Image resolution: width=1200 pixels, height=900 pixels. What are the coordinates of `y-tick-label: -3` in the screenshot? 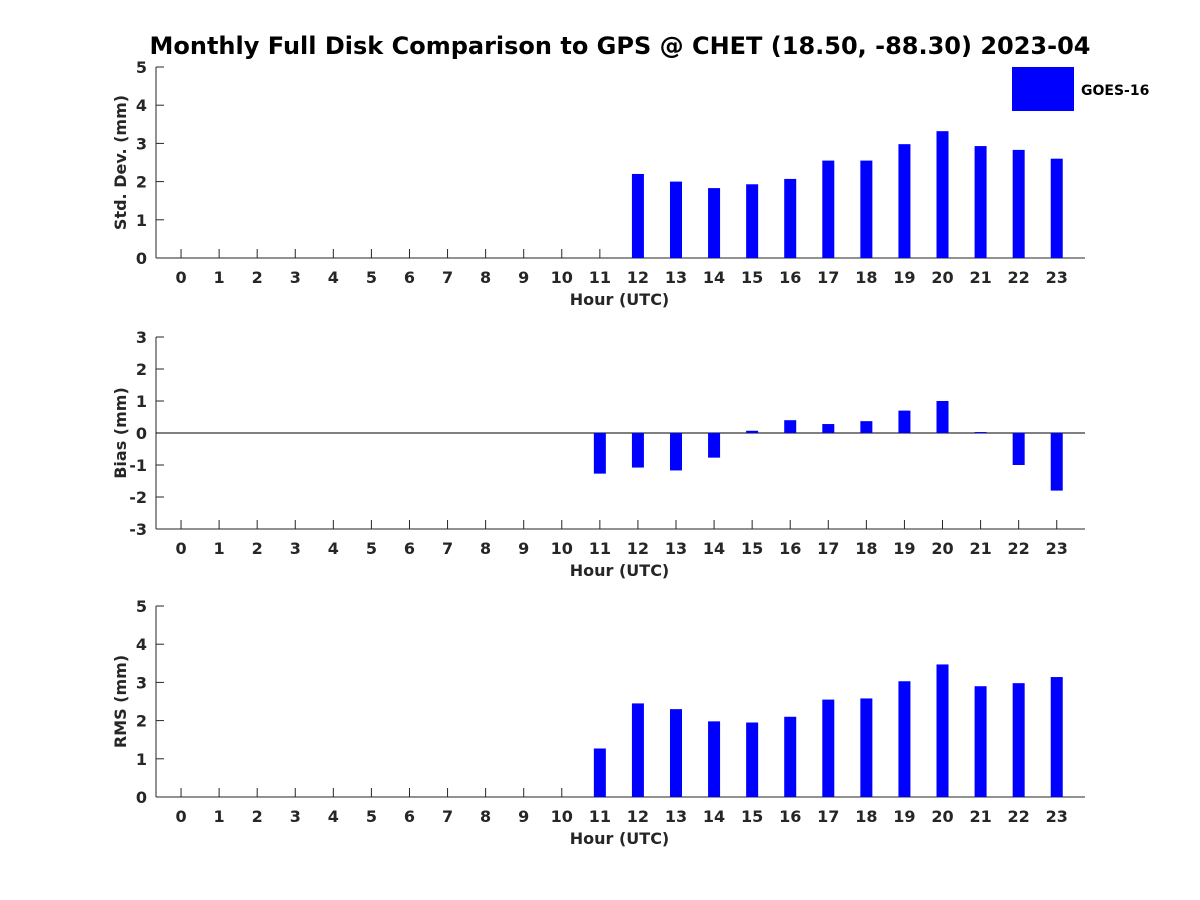 It's located at (138, 529).